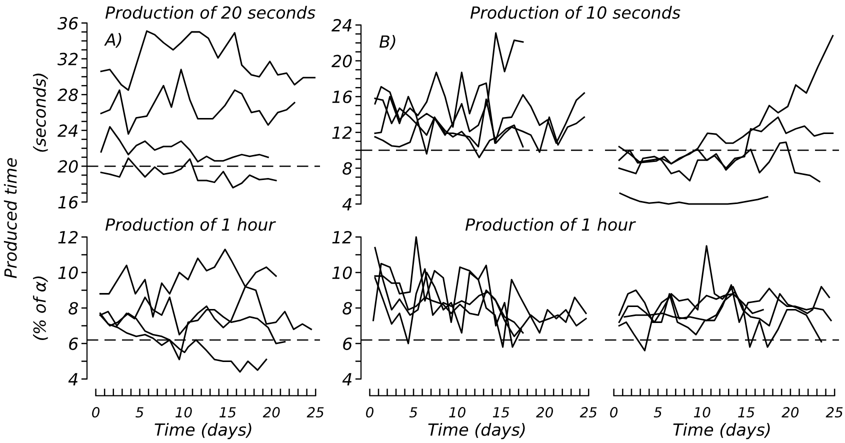  I want to click on y-tick-label: 36, so click(67, 23).